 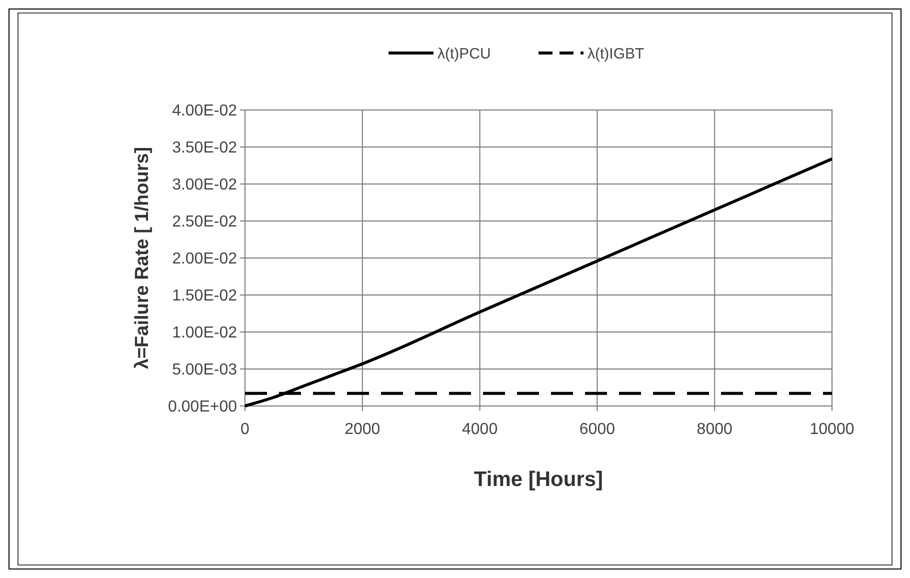 What do you see at coordinates (245, 429) in the screenshot?
I see `x-tick-label: 0` at bounding box center [245, 429].